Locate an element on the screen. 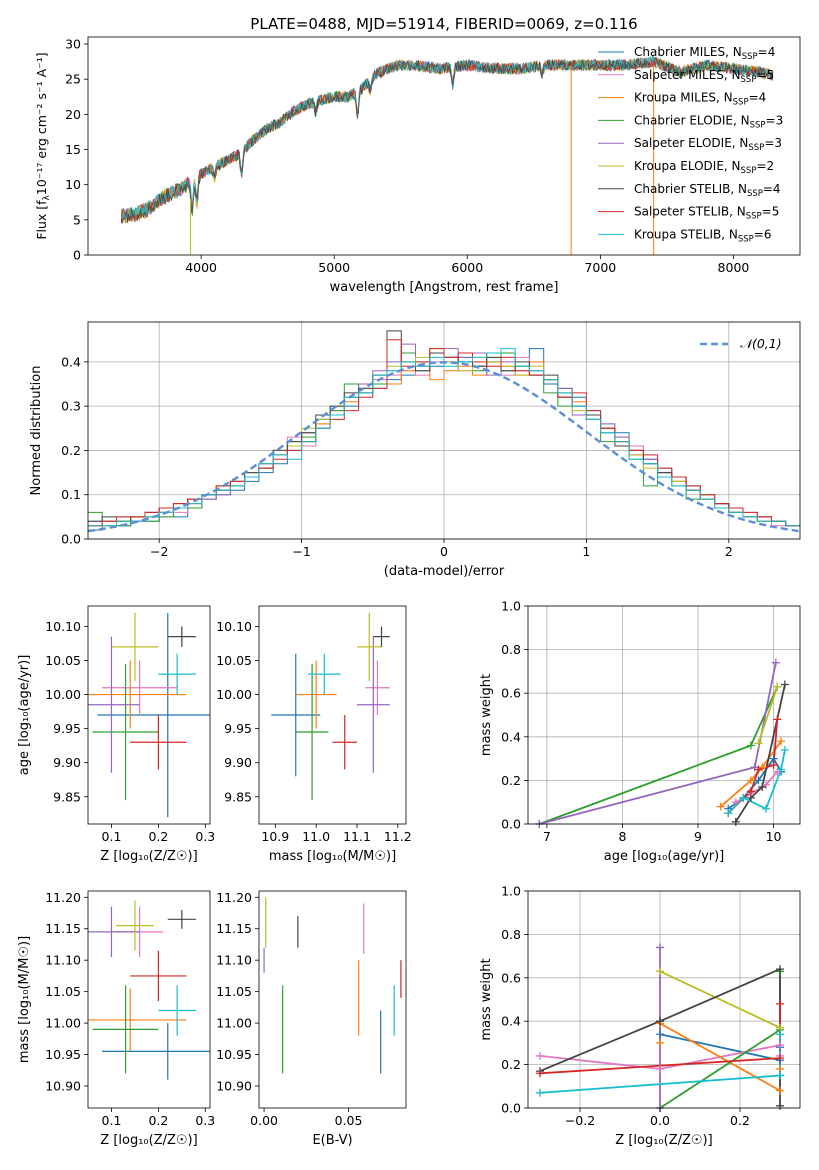 The image size is (819, 1170). y-tick-label: 10 is located at coordinates (73, 184).